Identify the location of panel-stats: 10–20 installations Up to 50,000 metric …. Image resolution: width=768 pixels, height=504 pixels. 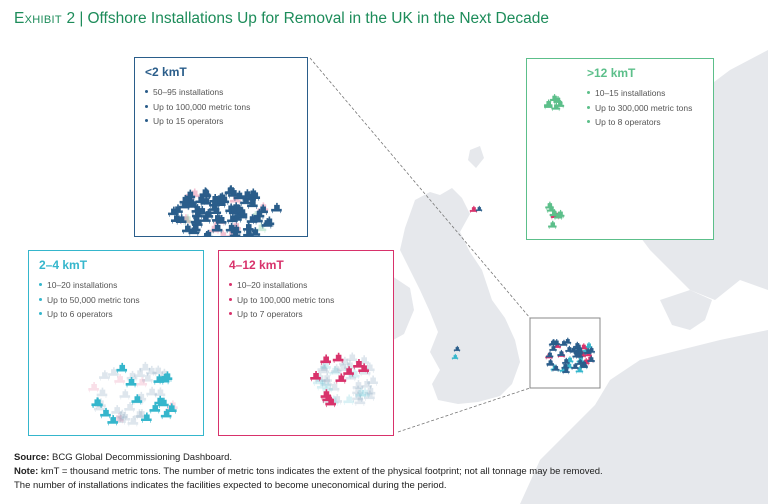
(89, 300).